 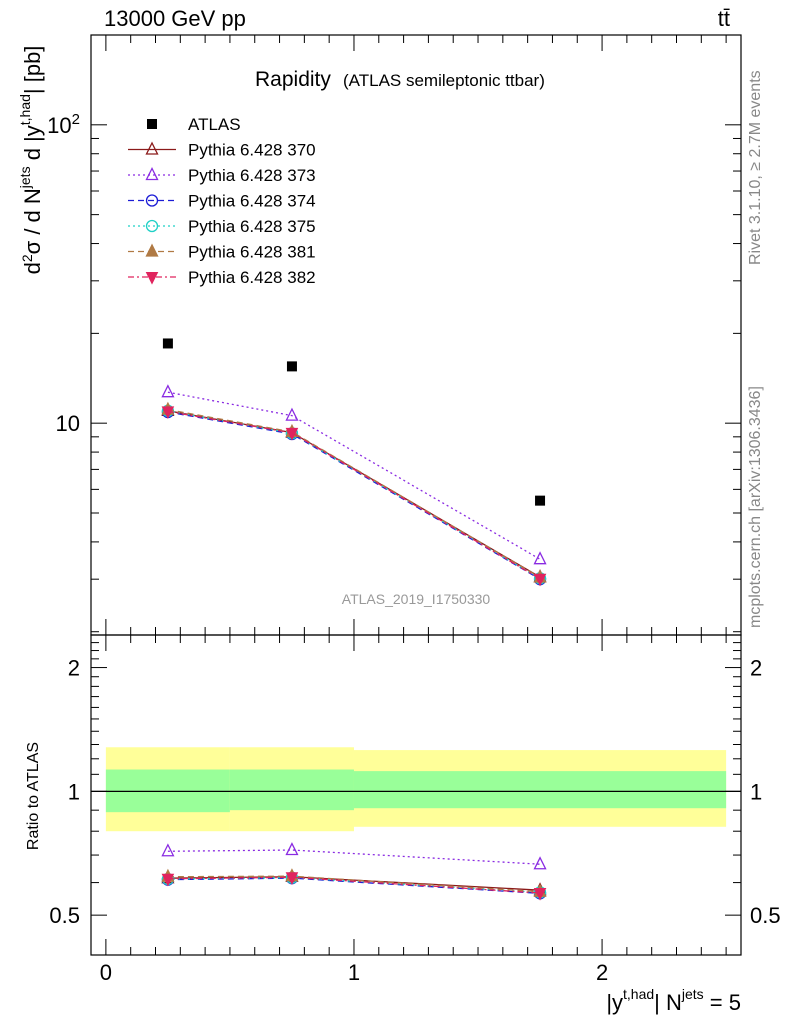 What do you see at coordinates (175, 18) in the screenshot?
I see `header-left: 13000 GeV pp` at bounding box center [175, 18].